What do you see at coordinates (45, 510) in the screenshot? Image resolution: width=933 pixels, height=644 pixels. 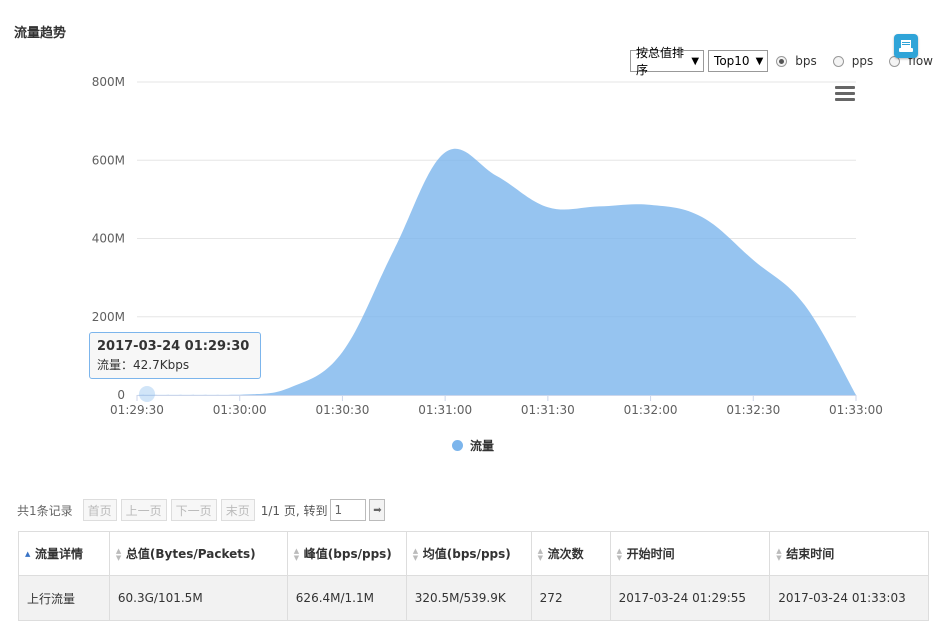 I see `record-count: 共1条记录` at bounding box center [45, 510].